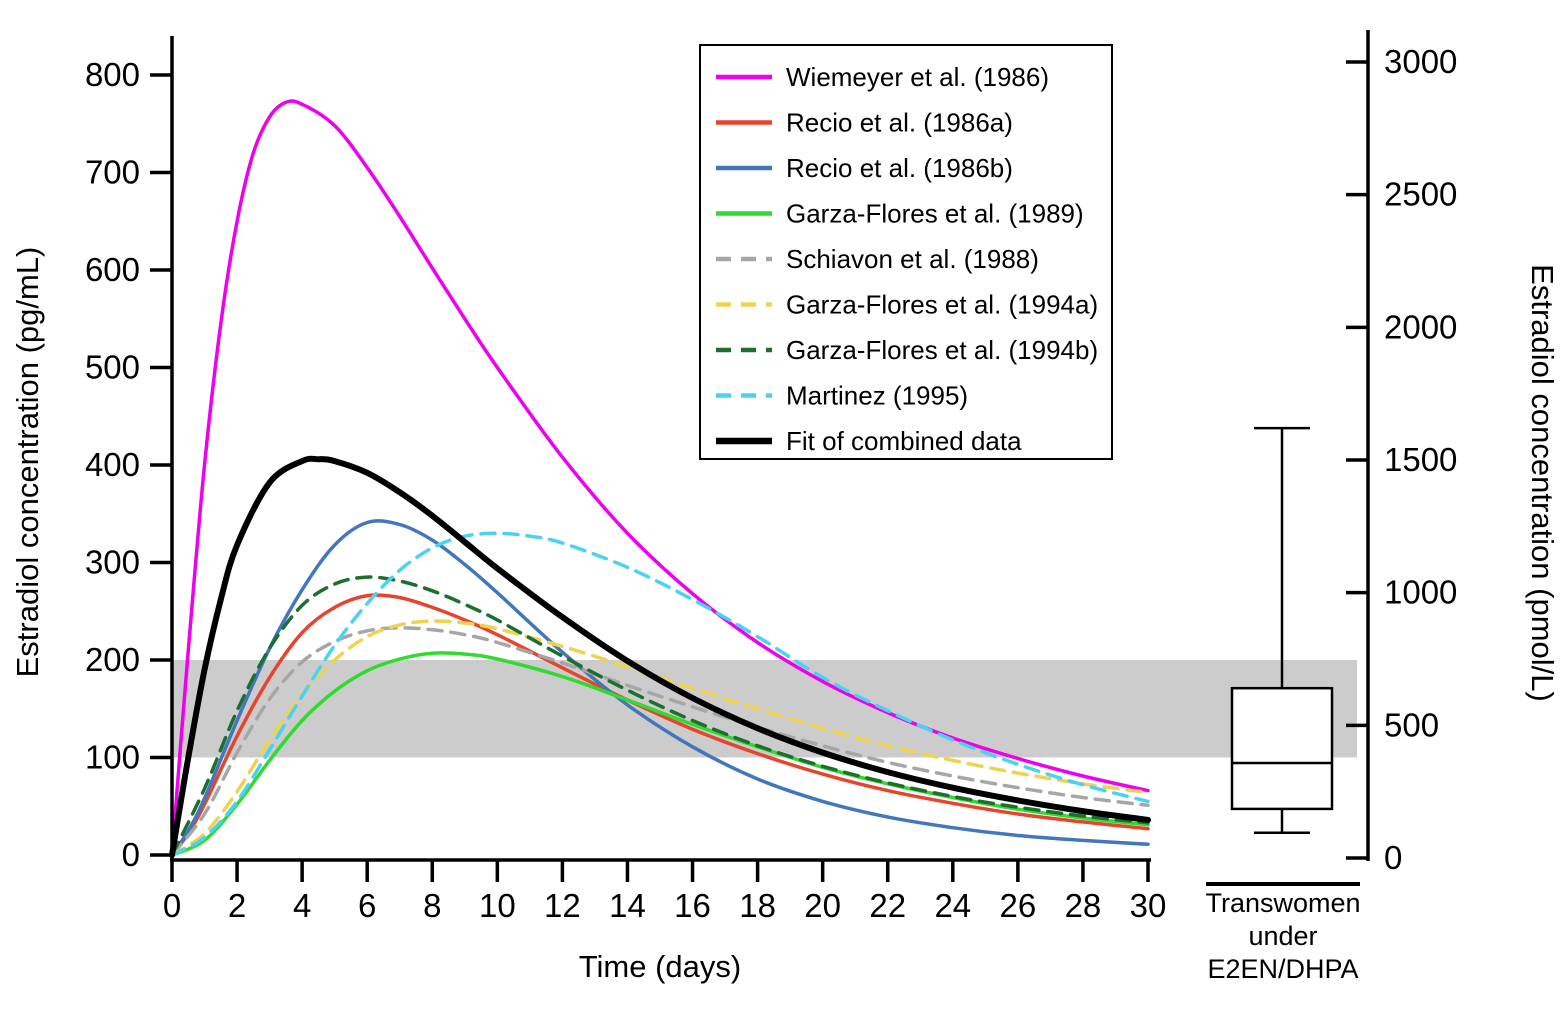  I want to click on right-axis-tick-label: 1500, so click(1420, 459).